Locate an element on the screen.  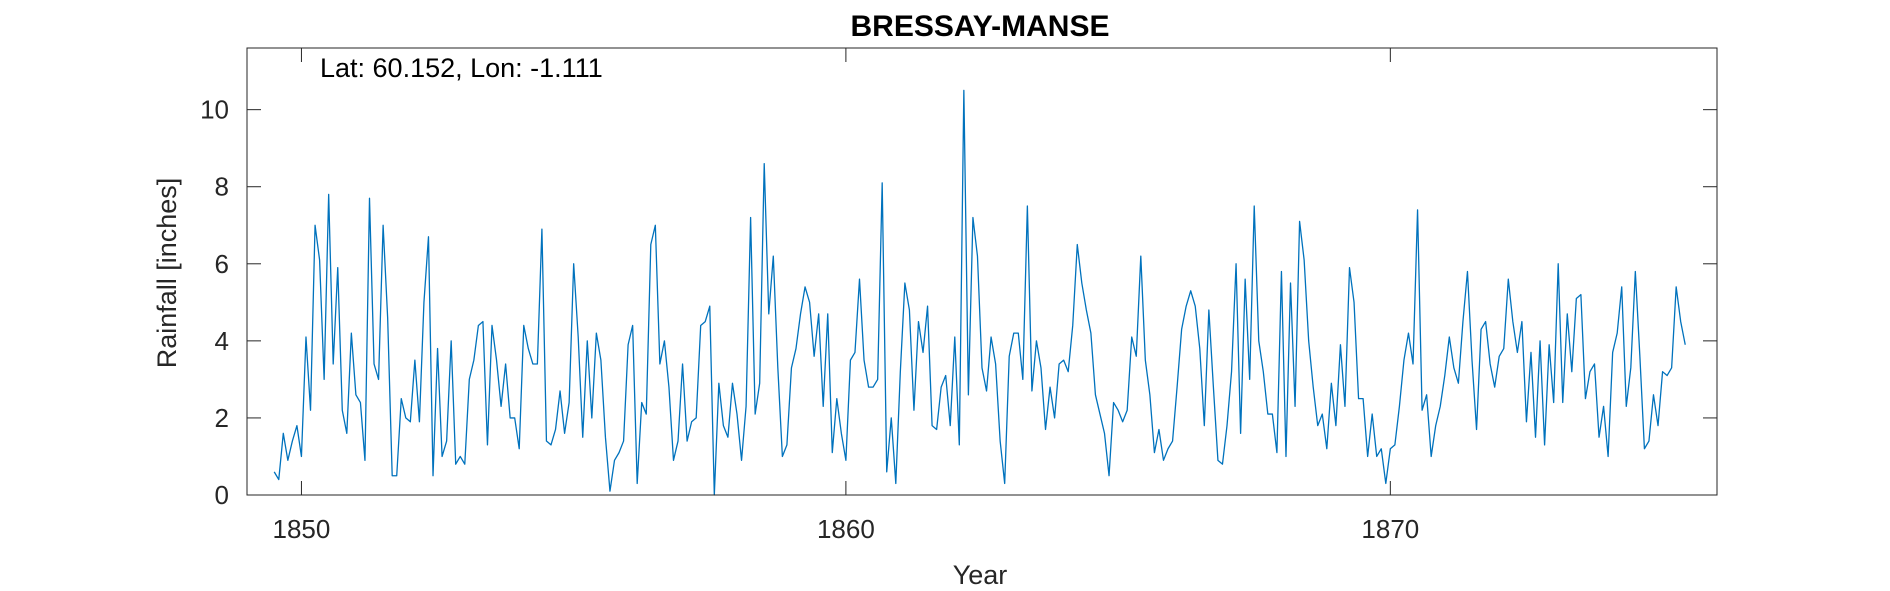
y-tick-label: 0 is located at coordinates (222, 495).